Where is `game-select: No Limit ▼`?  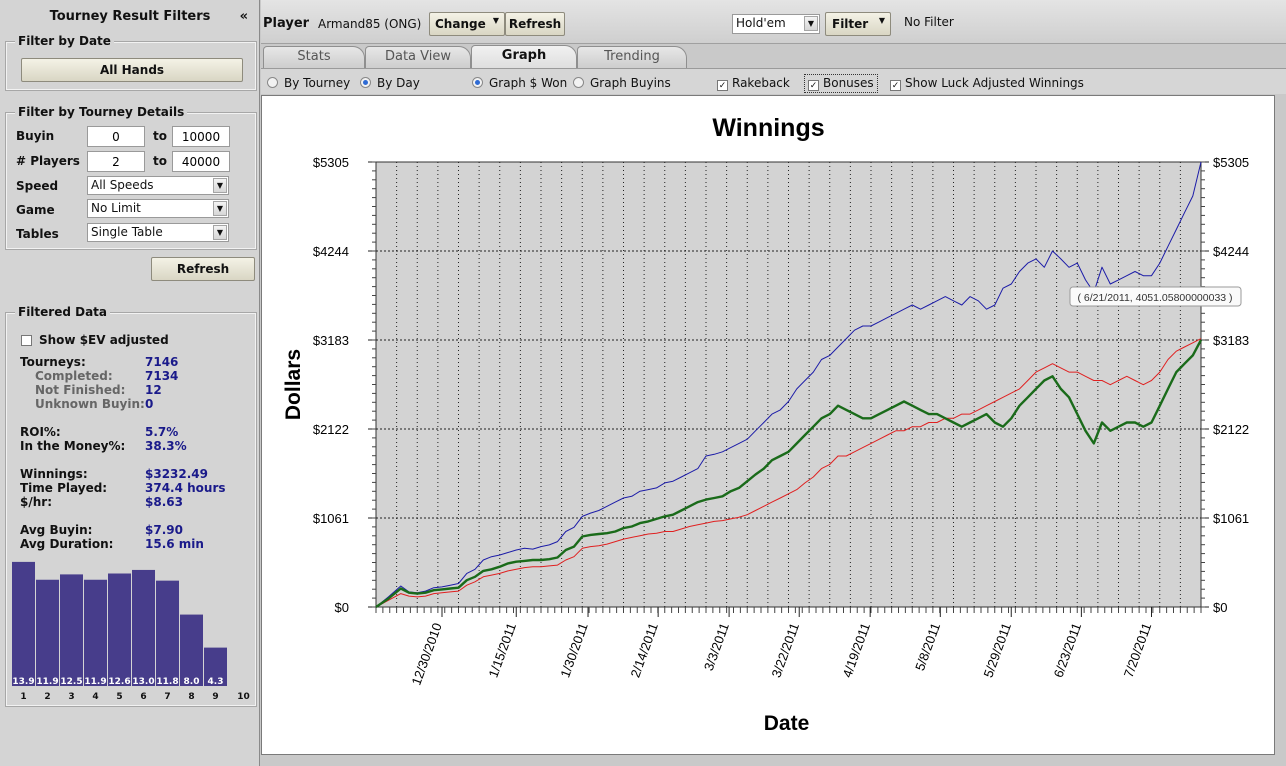 game-select: No Limit ▼ is located at coordinates (158, 208).